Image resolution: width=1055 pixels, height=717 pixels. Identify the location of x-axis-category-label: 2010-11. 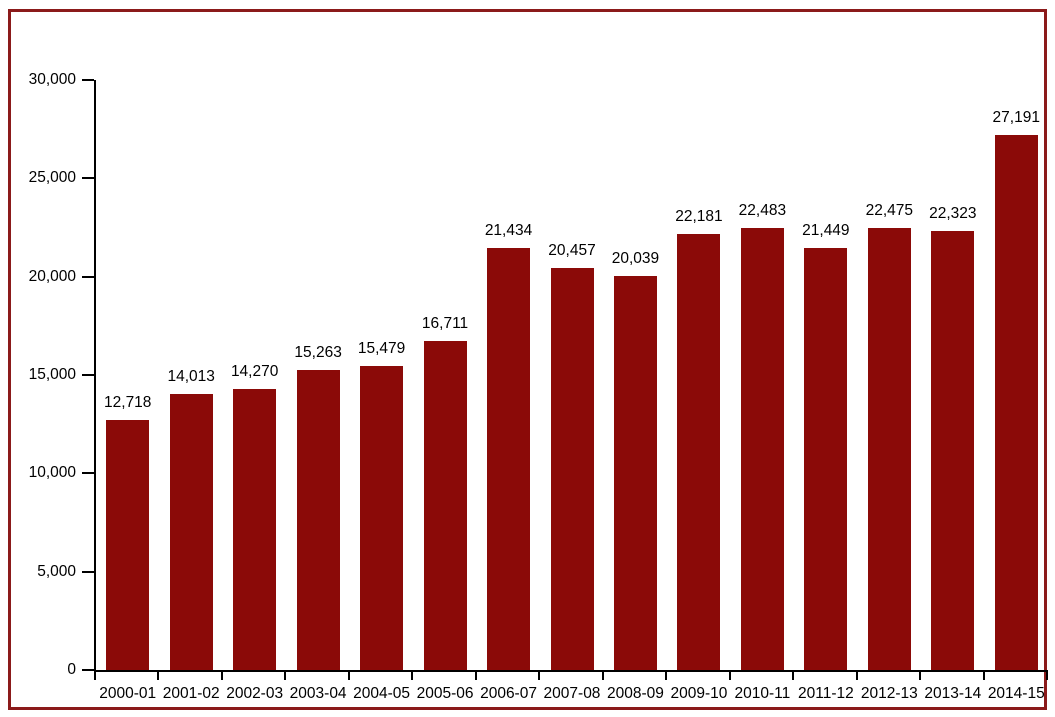
(762, 693).